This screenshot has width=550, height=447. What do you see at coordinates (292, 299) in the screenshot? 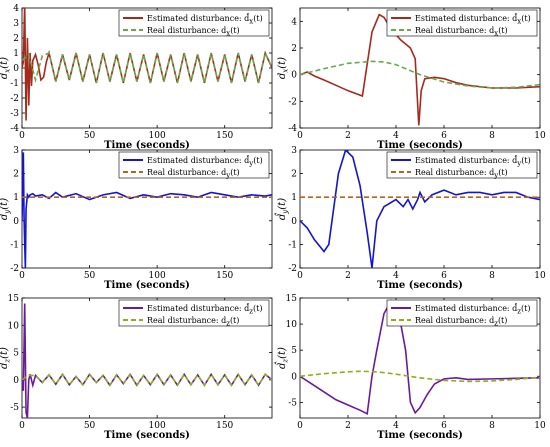
I see `y-tick-label: 15` at bounding box center [292, 299].